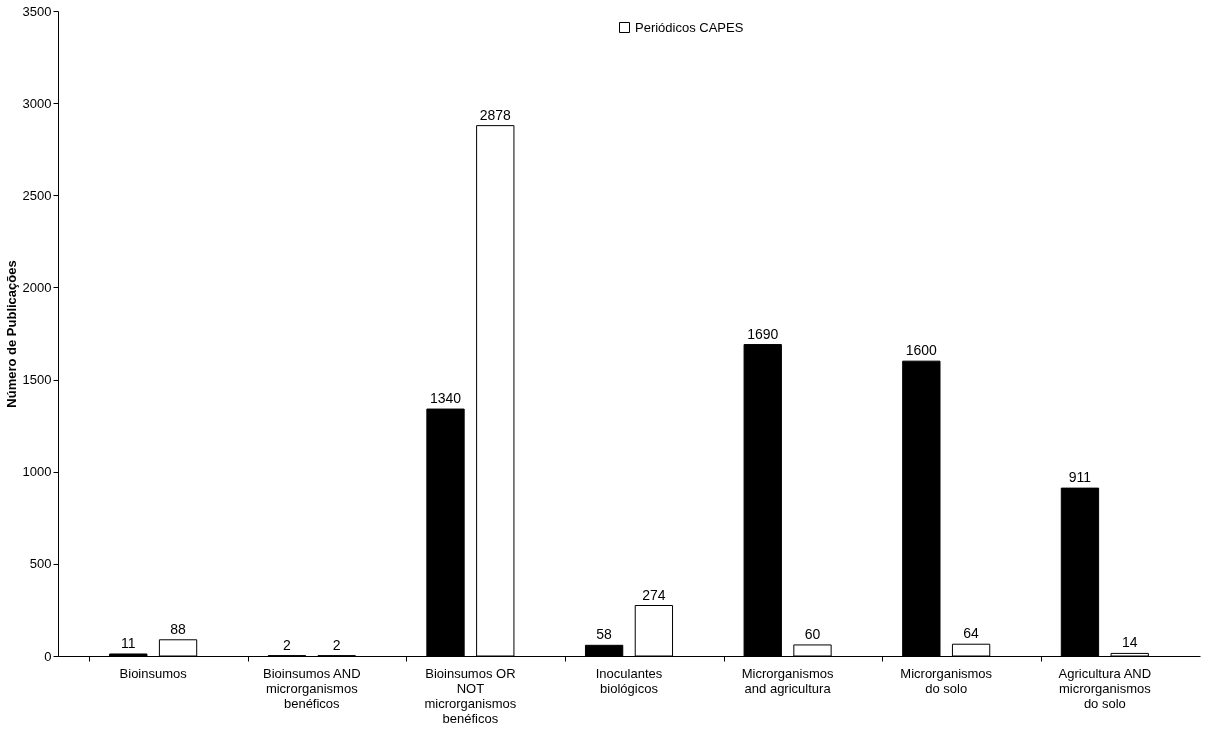  Describe the element at coordinates (689, 27) in the screenshot. I see `legend-label: Periódicos CAPES` at that location.